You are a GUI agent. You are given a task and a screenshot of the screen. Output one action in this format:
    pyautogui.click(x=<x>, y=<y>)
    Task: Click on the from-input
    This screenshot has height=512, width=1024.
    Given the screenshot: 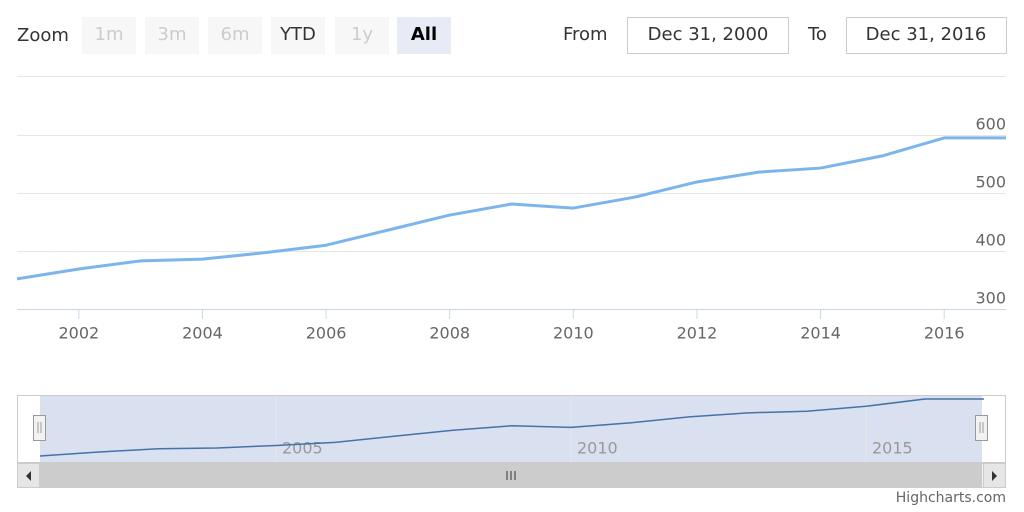 What is the action you would take?
    pyautogui.click(x=708, y=35)
    